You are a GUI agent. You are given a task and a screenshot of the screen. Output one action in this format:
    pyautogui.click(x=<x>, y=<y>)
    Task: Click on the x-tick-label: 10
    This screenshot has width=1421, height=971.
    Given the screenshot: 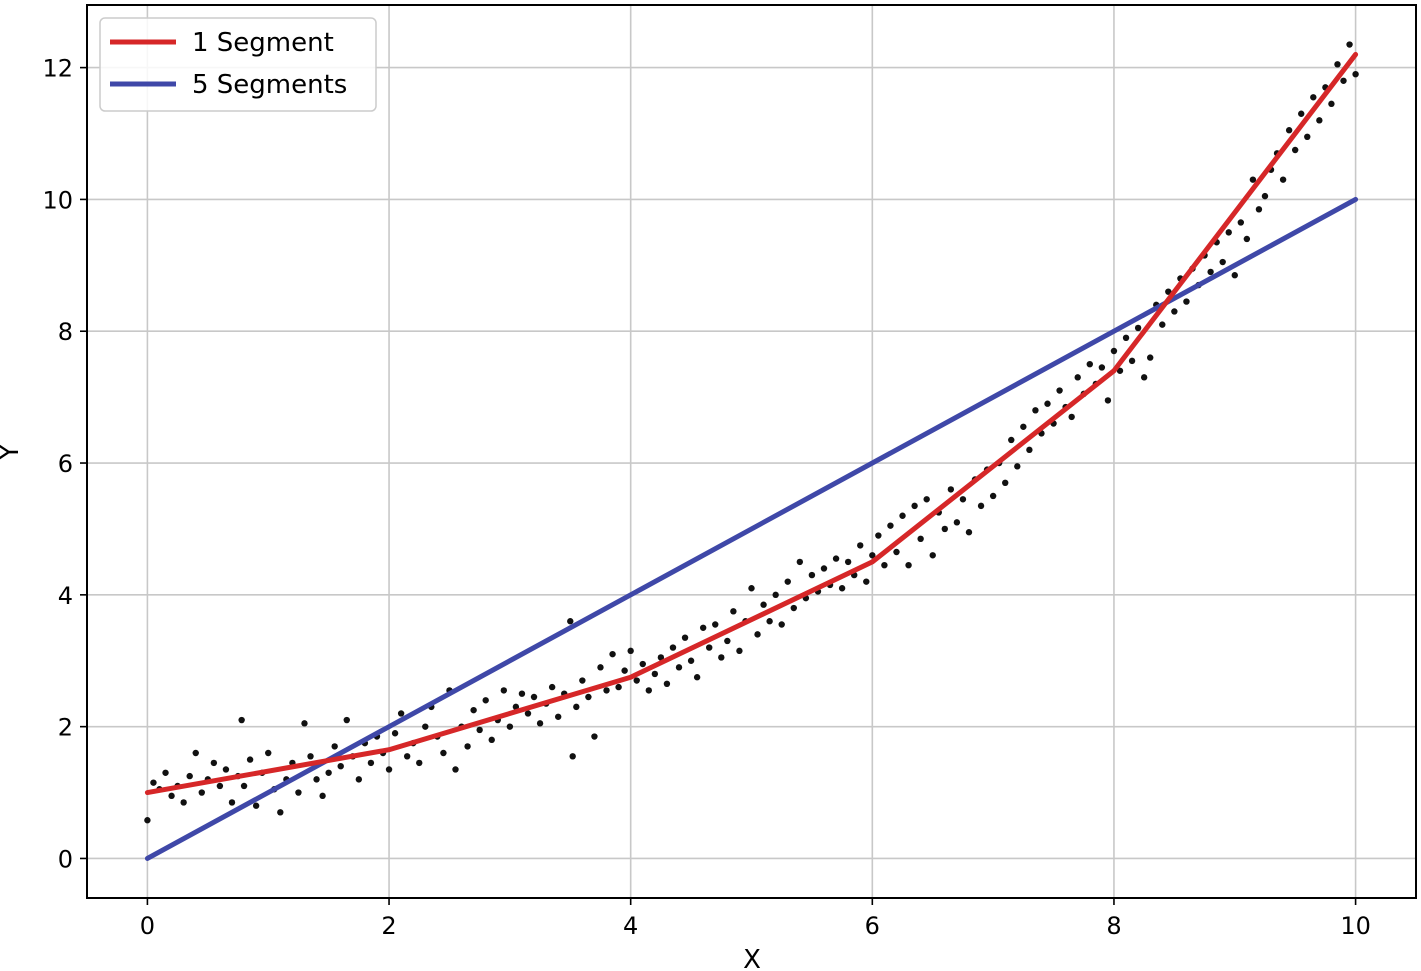 What is the action you would take?
    pyautogui.click(x=1355, y=926)
    